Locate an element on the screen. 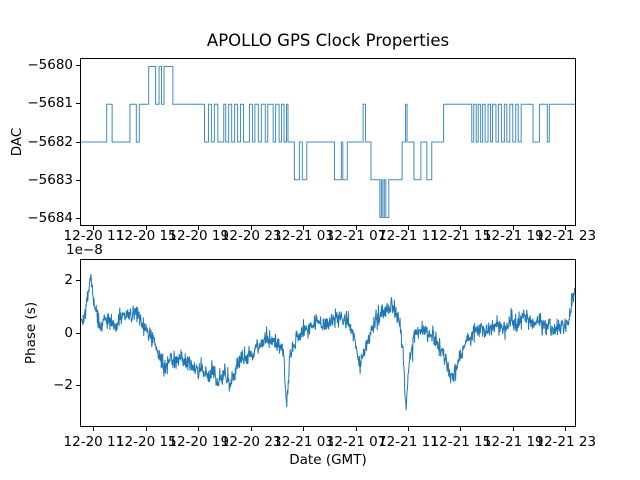  top-axes-x-tick-label: 12-20 23 is located at coordinates (251, 236).